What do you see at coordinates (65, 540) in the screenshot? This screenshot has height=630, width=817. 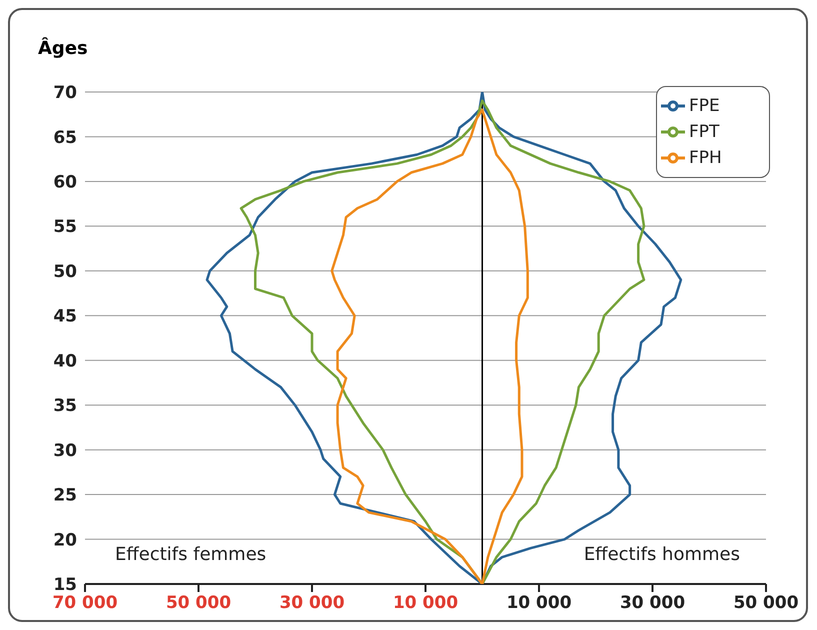 I see `y-tick-label: 20` at bounding box center [65, 540].